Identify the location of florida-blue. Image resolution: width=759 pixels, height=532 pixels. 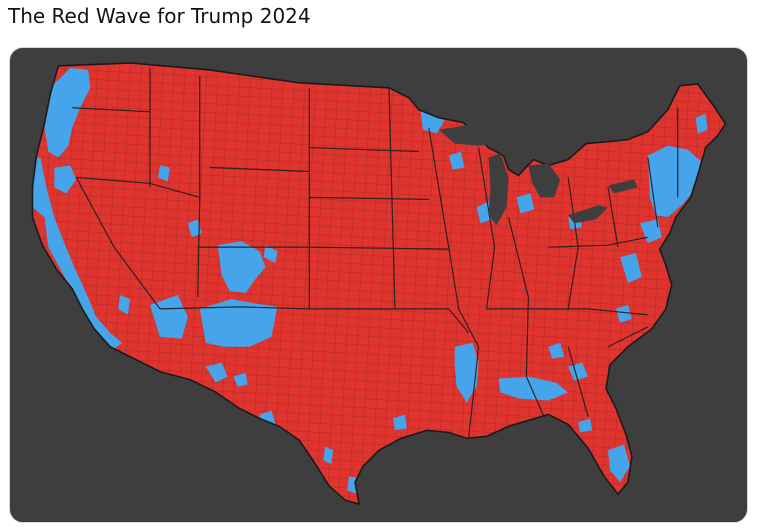
(619, 463).